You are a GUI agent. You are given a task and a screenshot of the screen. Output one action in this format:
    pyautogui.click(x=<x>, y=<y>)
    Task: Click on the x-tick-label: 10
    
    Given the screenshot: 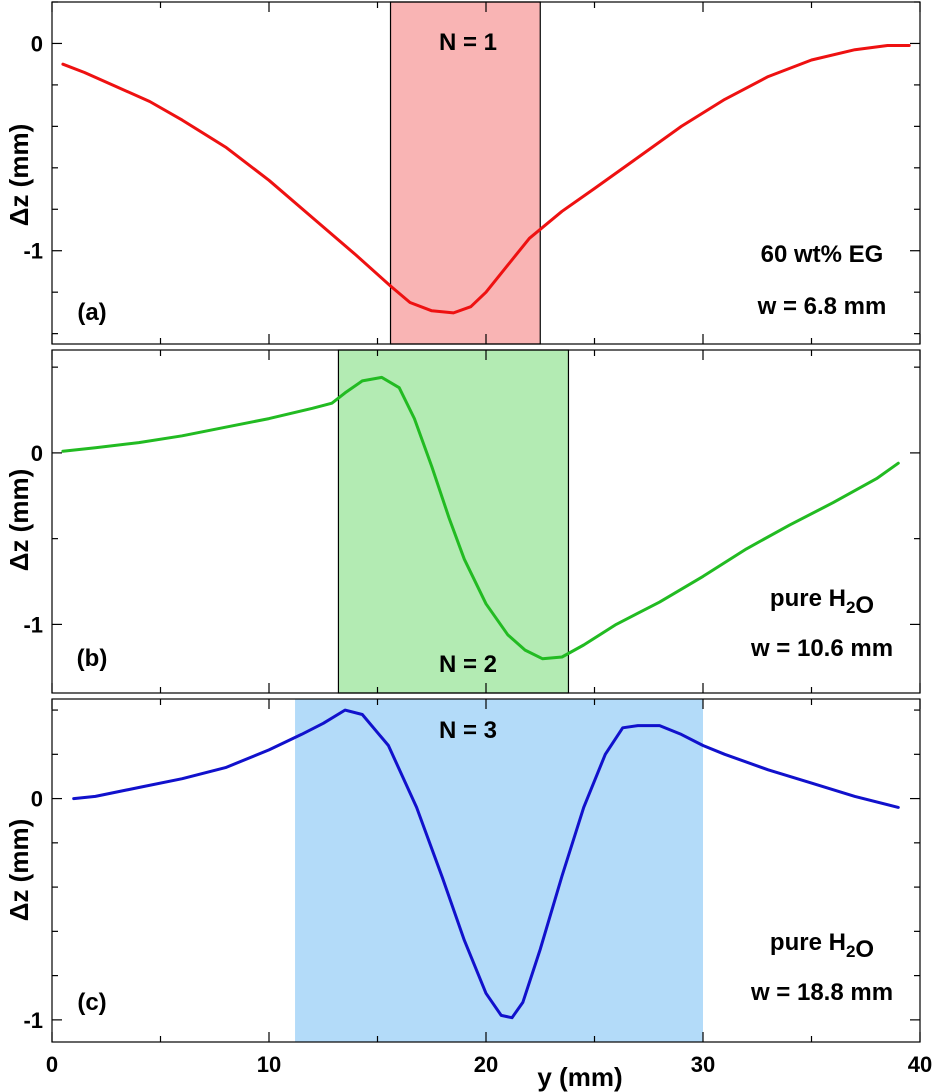 What is the action you would take?
    pyautogui.click(x=269, y=1064)
    